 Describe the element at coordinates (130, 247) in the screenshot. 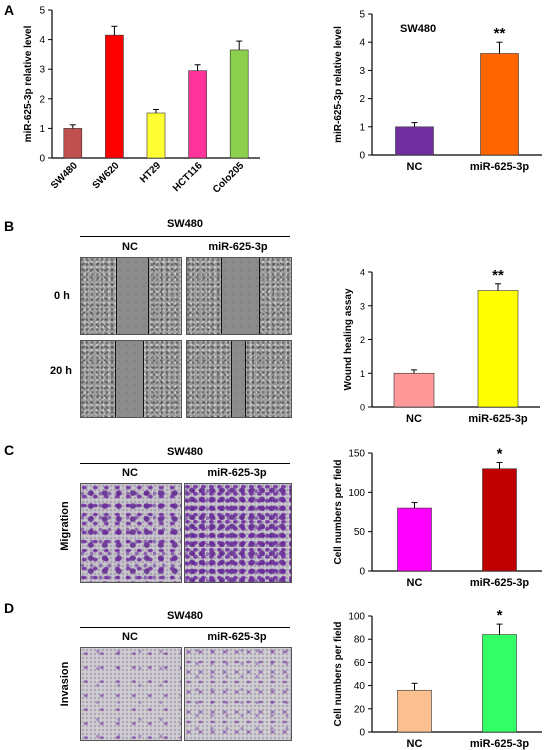

I see `panel-b-col-nc: NC` at that location.